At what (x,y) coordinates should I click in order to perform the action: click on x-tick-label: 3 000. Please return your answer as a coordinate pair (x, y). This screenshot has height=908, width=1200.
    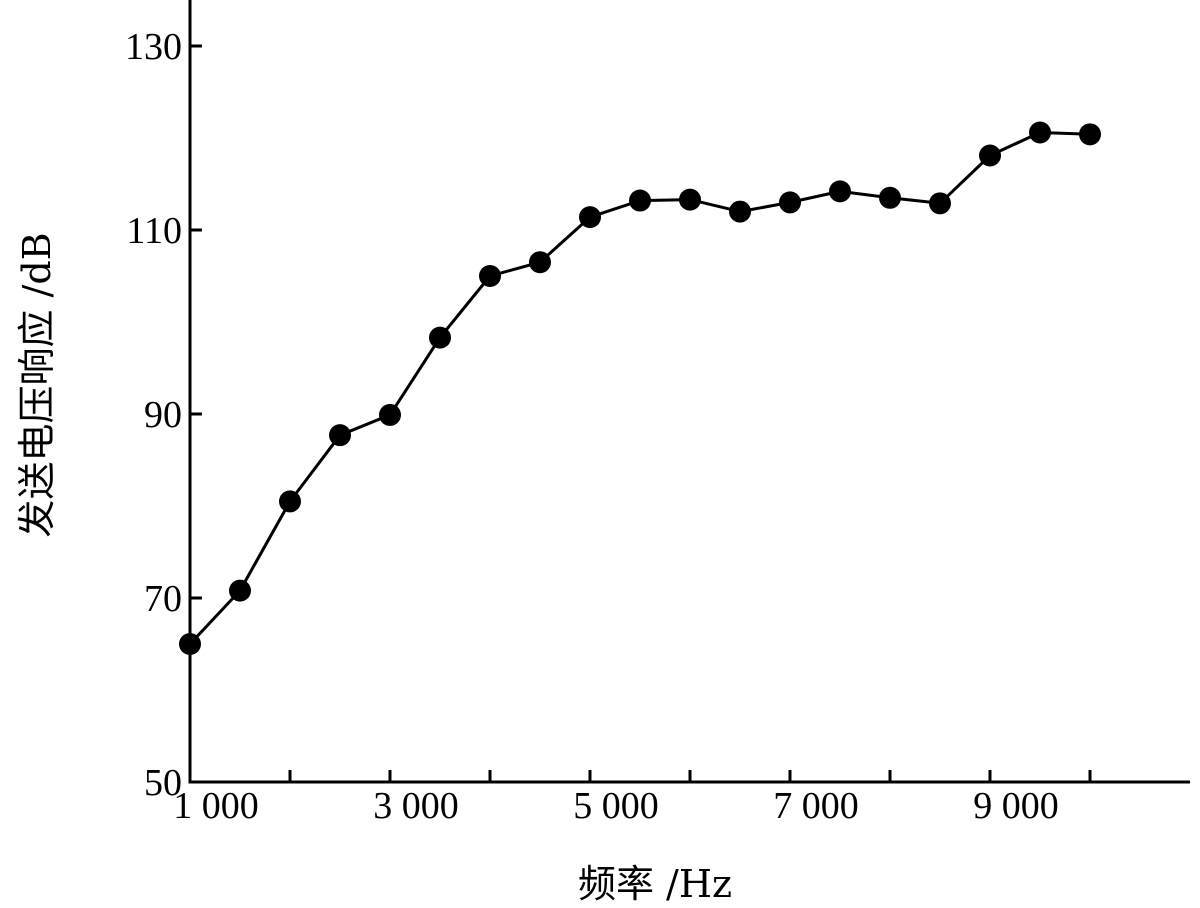
    Looking at the image, I should click on (416, 806).